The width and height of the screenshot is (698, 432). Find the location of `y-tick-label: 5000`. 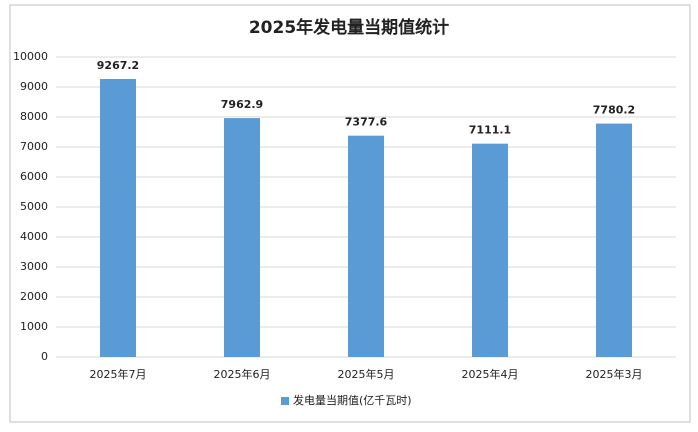

y-tick-label: 5000 is located at coordinates (34, 206).